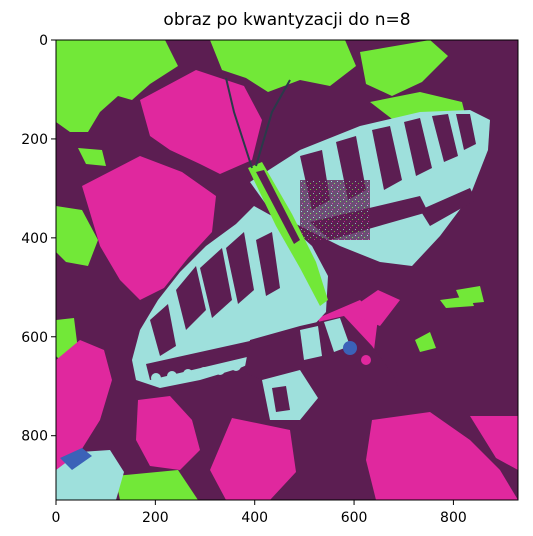 The width and height of the screenshot is (533, 536). I want to click on x-tick-label: 800, so click(453, 518).